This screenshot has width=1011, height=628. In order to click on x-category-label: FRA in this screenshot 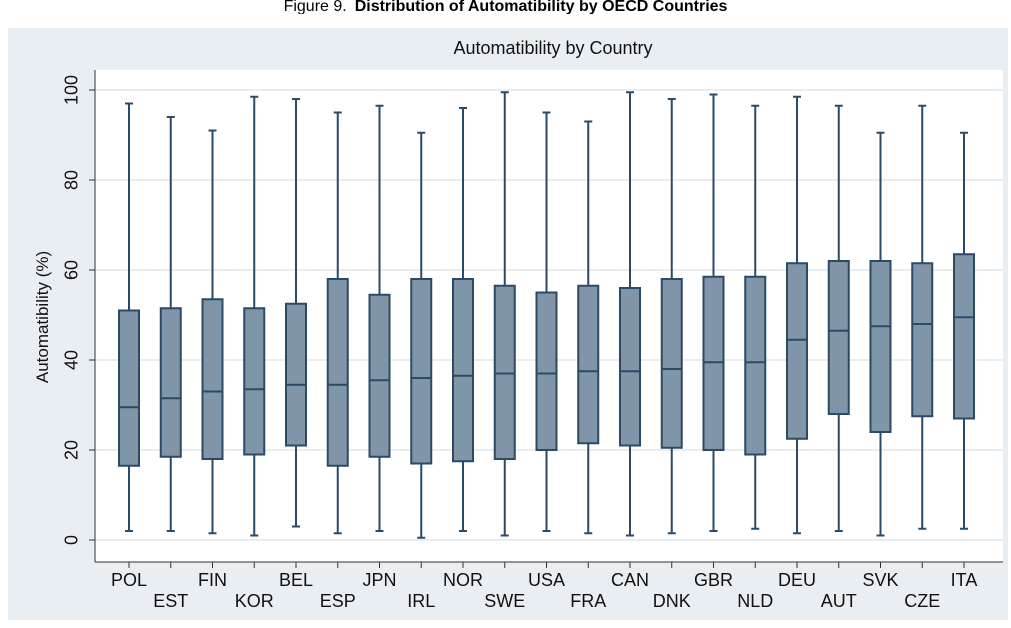, I will do `click(588, 601)`.